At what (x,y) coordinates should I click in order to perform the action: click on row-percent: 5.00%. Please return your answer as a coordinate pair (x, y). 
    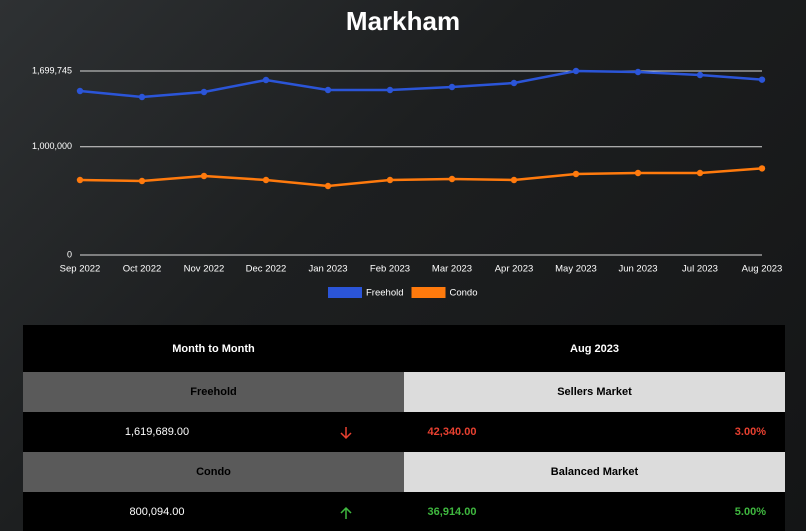
    Looking at the image, I should click on (750, 511).